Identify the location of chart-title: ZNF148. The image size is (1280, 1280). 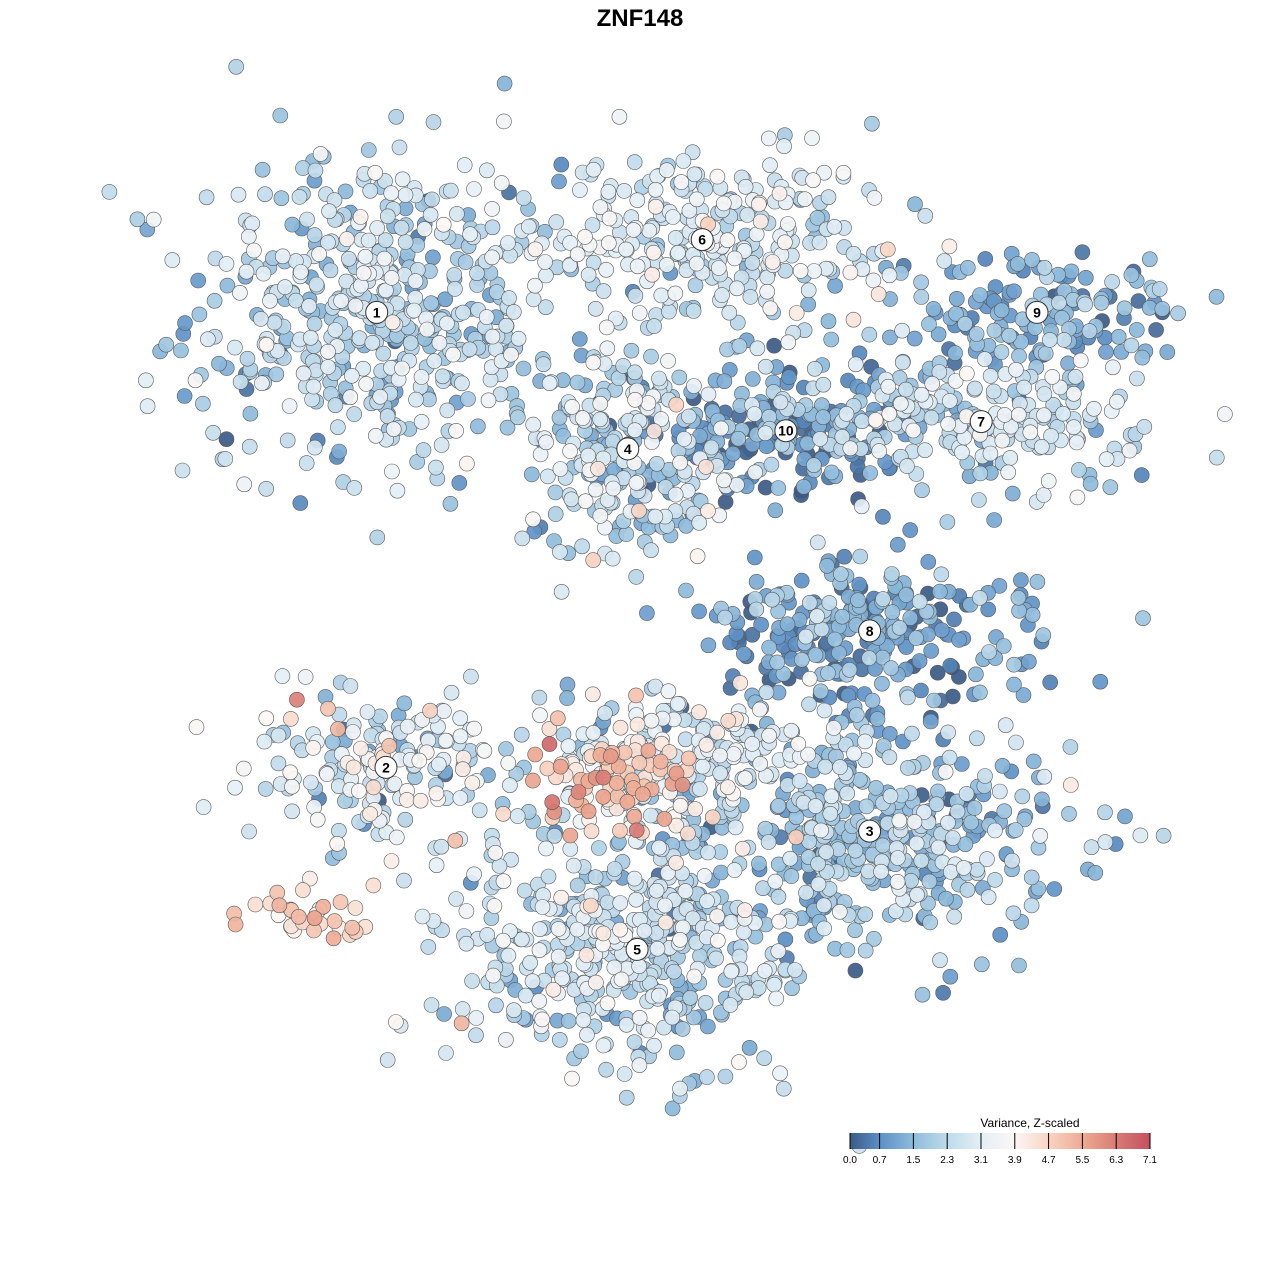
(640, 18).